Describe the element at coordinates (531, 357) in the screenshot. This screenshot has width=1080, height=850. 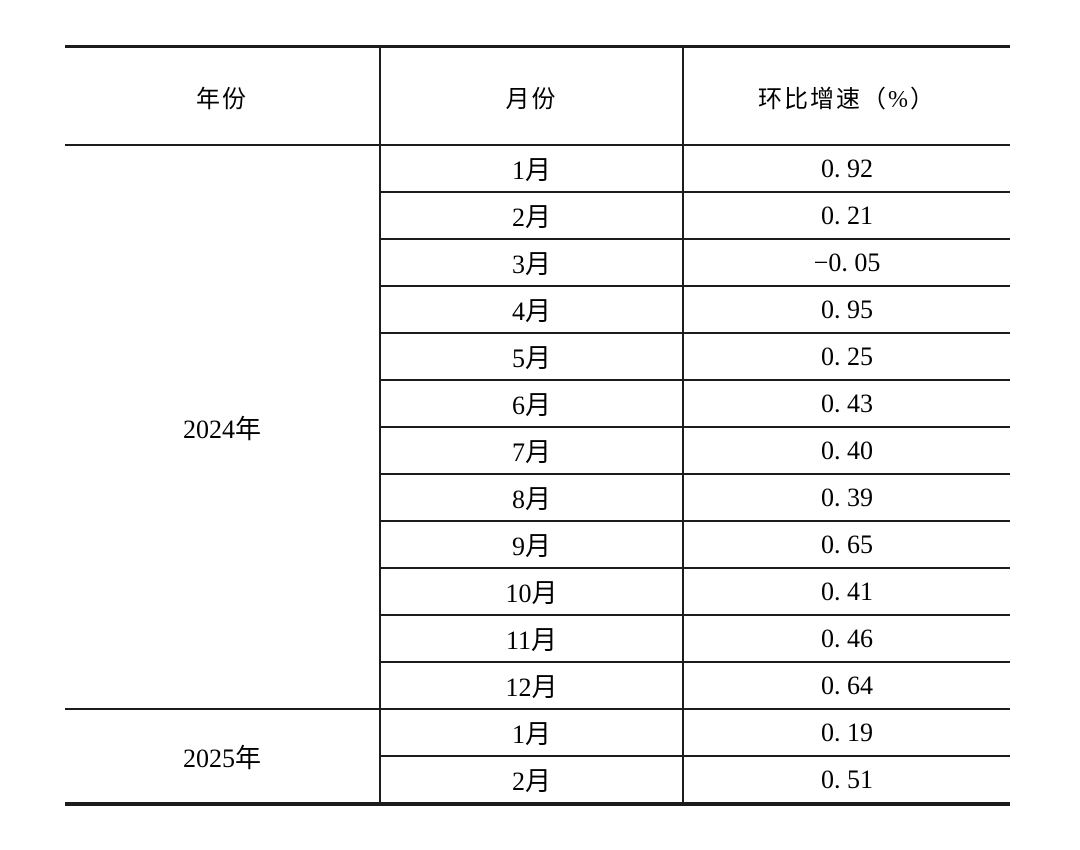
I see `month-cell: 5月` at that location.